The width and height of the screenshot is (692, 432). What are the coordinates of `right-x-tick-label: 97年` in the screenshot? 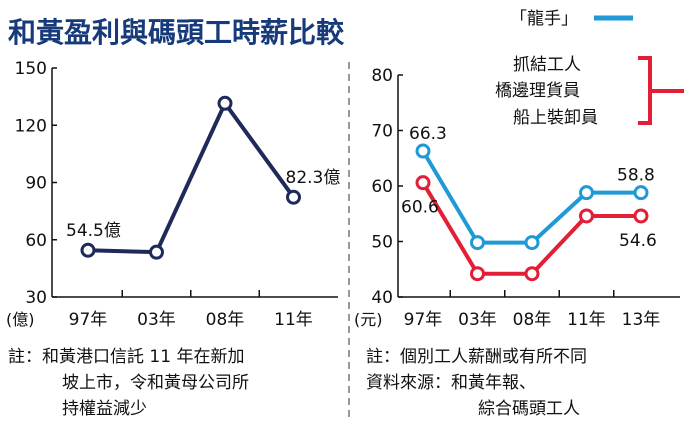 It's located at (423, 320).